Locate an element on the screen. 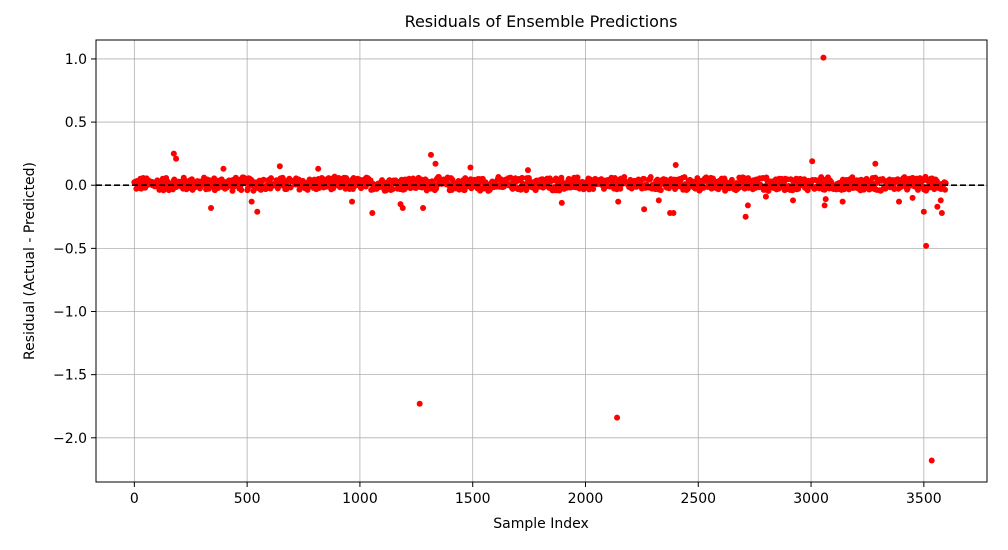  x-tick-label: 1000 is located at coordinates (360, 499).